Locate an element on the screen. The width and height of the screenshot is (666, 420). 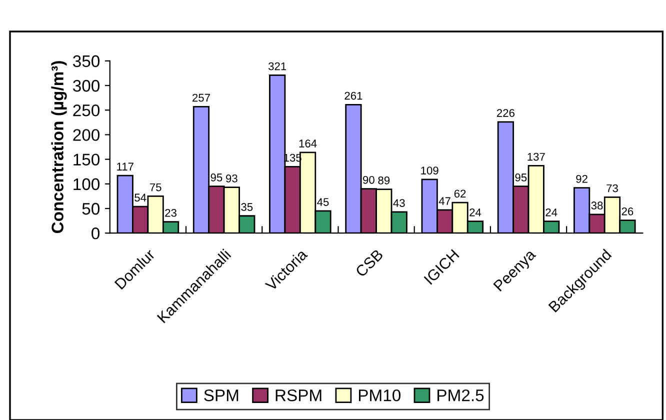
y-tick-label: 50 is located at coordinates (91, 208).